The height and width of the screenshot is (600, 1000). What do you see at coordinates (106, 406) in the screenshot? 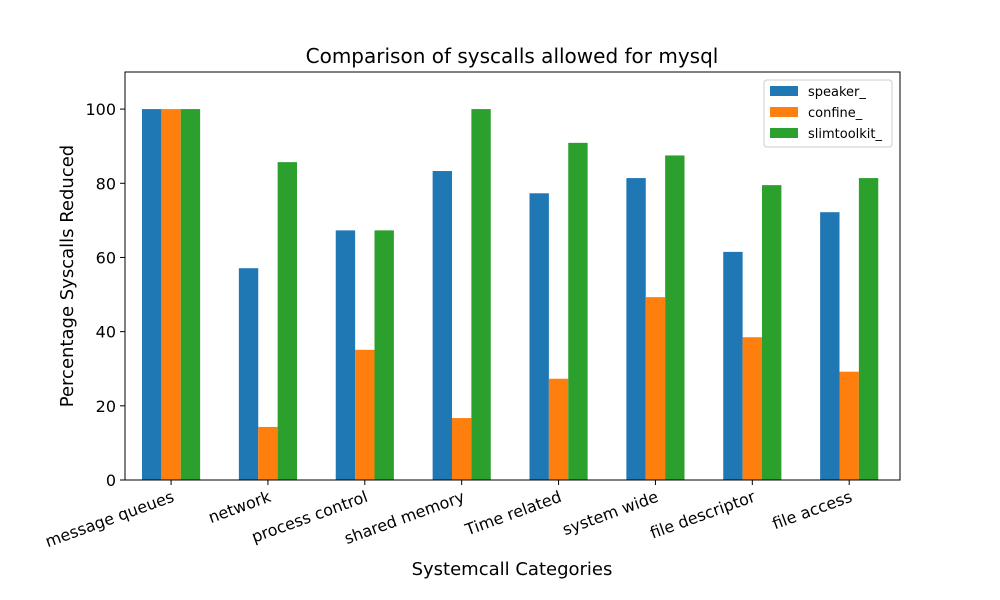
I see `y-tick-label-1: 20` at bounding box center [106, 406].